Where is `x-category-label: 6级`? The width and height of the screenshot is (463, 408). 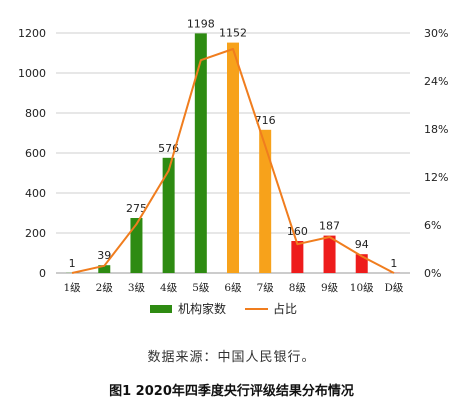 x-category-label: 6级 is located at coordinates (233, 288).